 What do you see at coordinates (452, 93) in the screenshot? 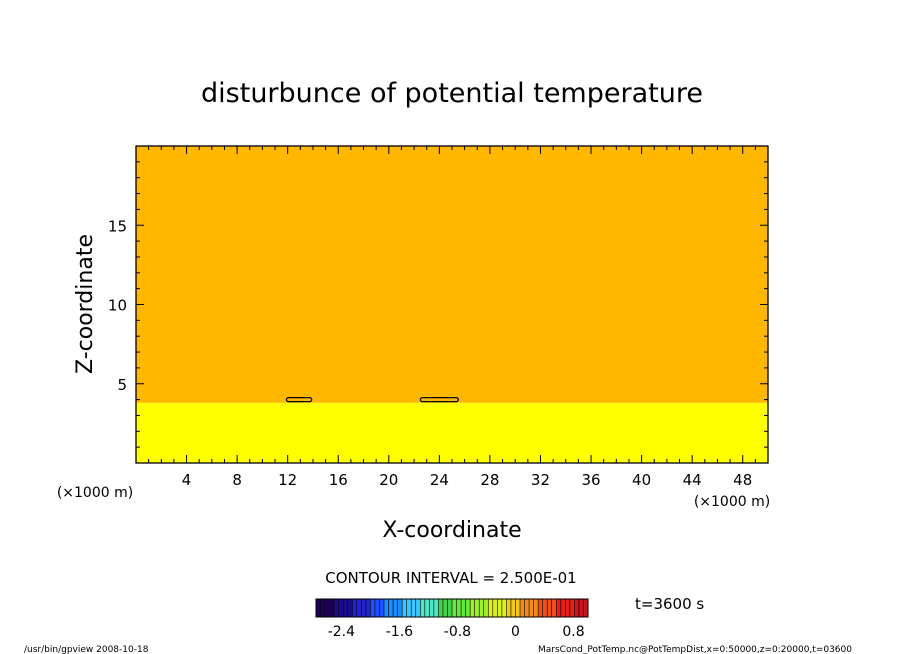
I see `chart-title: disturbunce of potential temperature` at bounding box center [452, 93].